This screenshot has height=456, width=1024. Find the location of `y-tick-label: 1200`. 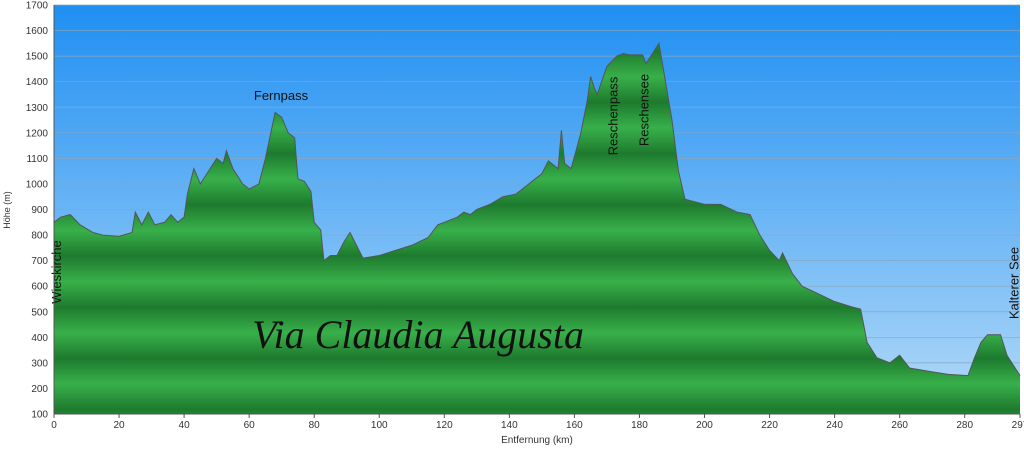

y-tick-label: 1200 is located at coordinates (37, 133).